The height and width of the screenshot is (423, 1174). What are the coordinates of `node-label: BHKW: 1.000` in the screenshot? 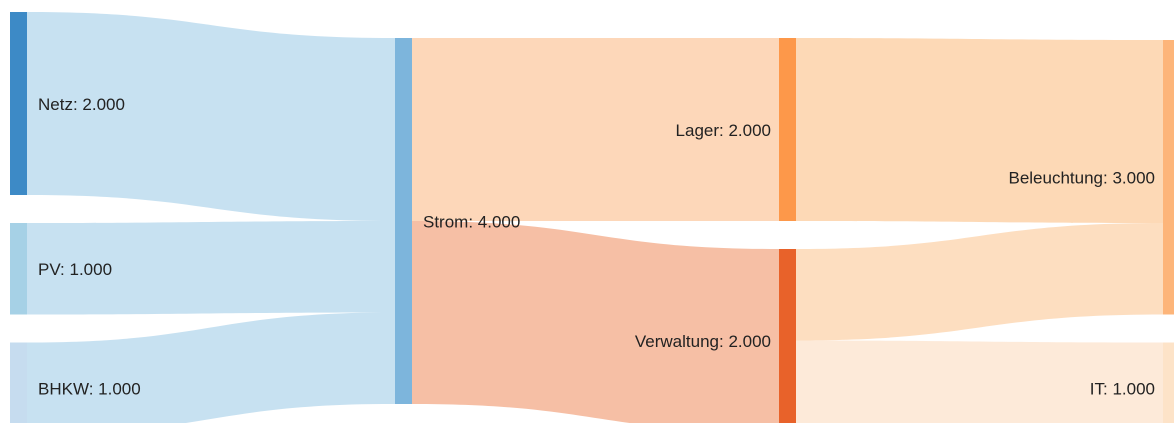 It's located at (89, 389).